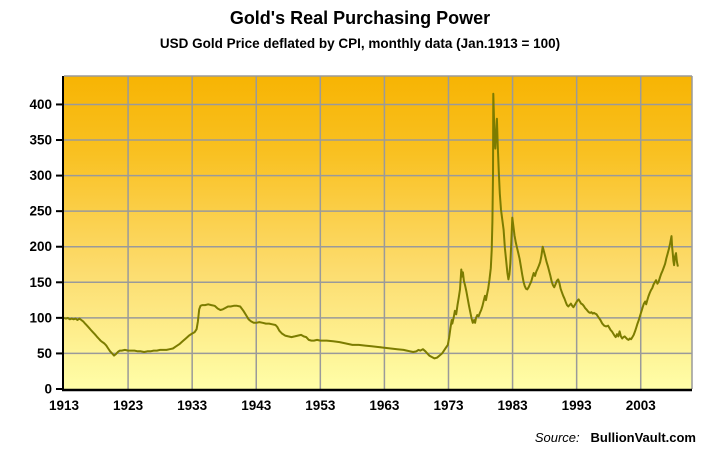 This screenshot has width=720, height=465. What do you see at coordinates (360, 18) in the screenshot?
I see `chart-title: Gold's Real Purchasing Power` at bounding box center [360, 18].